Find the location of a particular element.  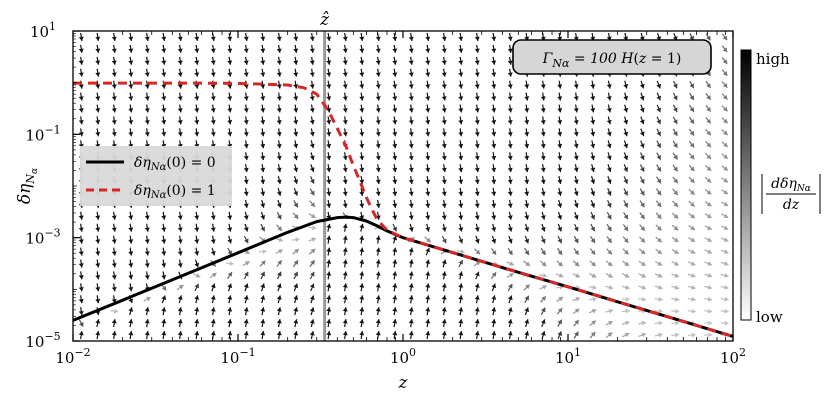

legend-label-1: δηNα(0) = 0 is located at coordinates (175, 164).